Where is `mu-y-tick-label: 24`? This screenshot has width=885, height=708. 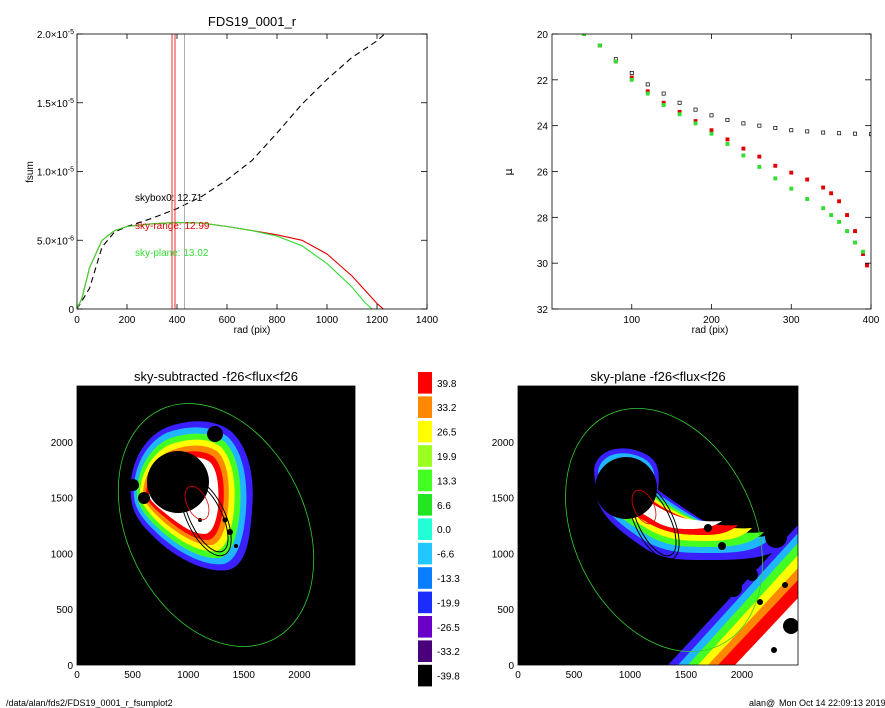
mu-y-tick-label: 24 is located at coordinates (543, 127).